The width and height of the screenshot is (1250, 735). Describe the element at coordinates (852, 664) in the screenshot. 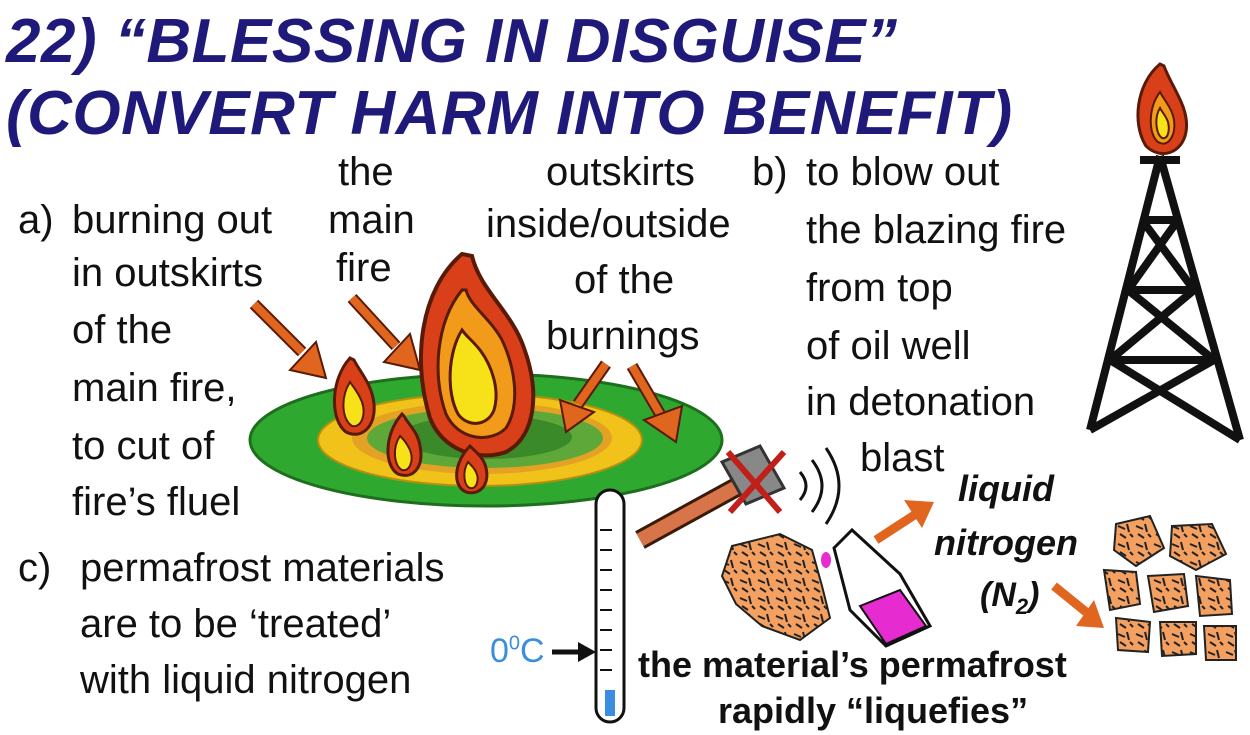

I see `result-line-1: the material’s permafrost` at that location.